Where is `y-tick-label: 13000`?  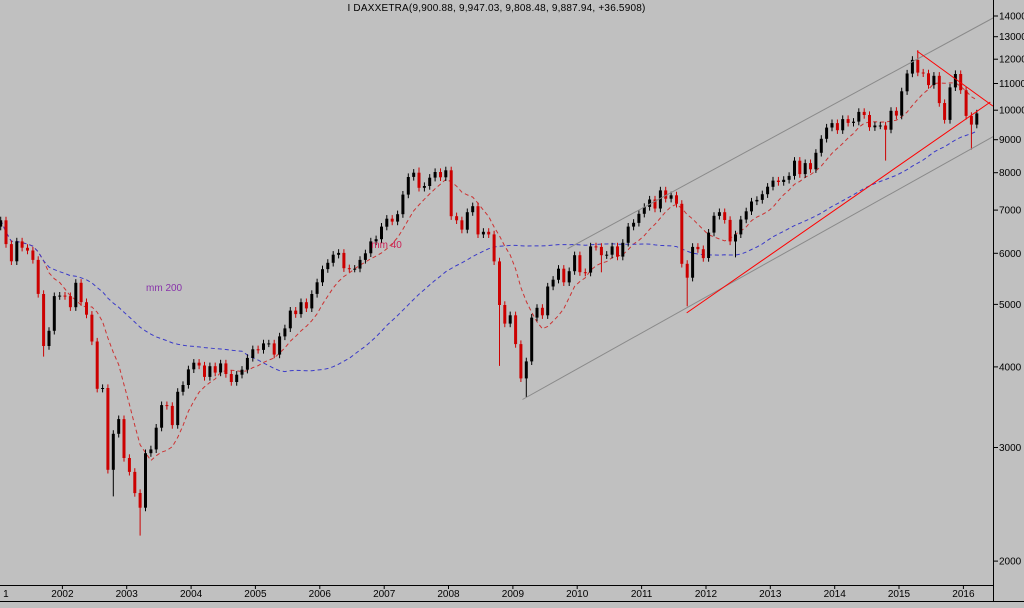
y-tick-label: 13000 is located at coordinates (1011, 37).